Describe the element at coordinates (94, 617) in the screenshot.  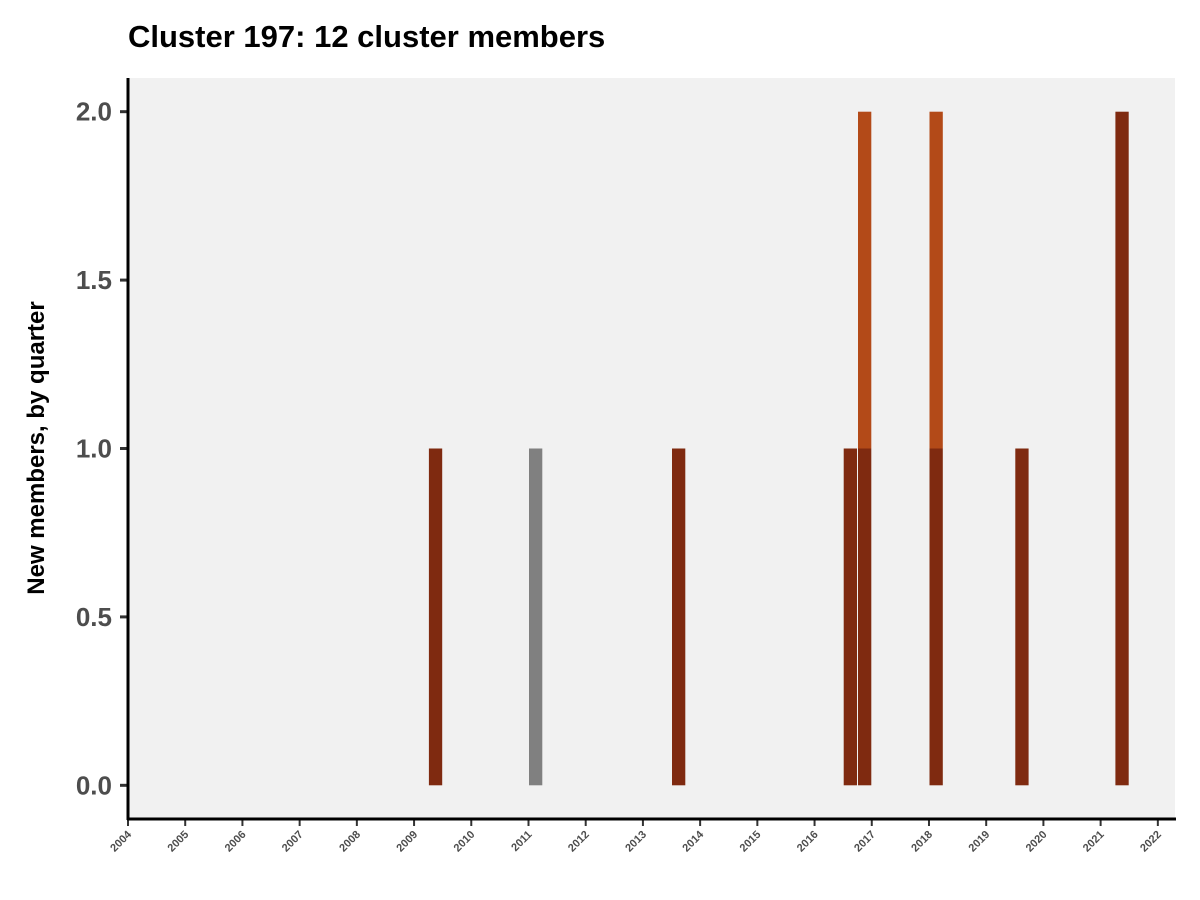
I see `y-tick-label-1: 0.5` at that location.